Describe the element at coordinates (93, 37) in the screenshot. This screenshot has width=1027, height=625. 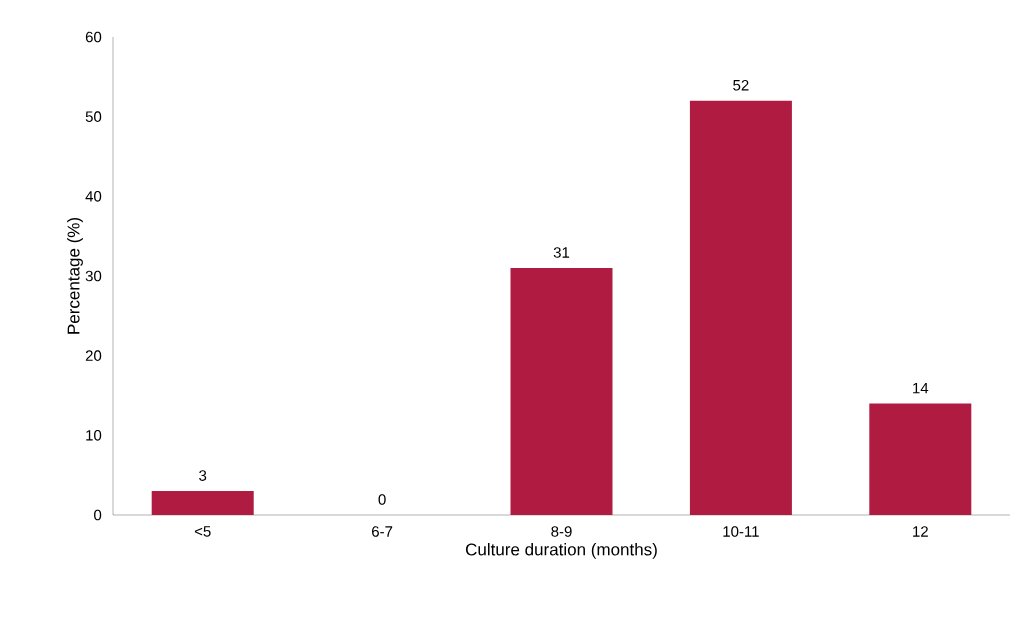
I see `y-tick-label: 60` at that location.